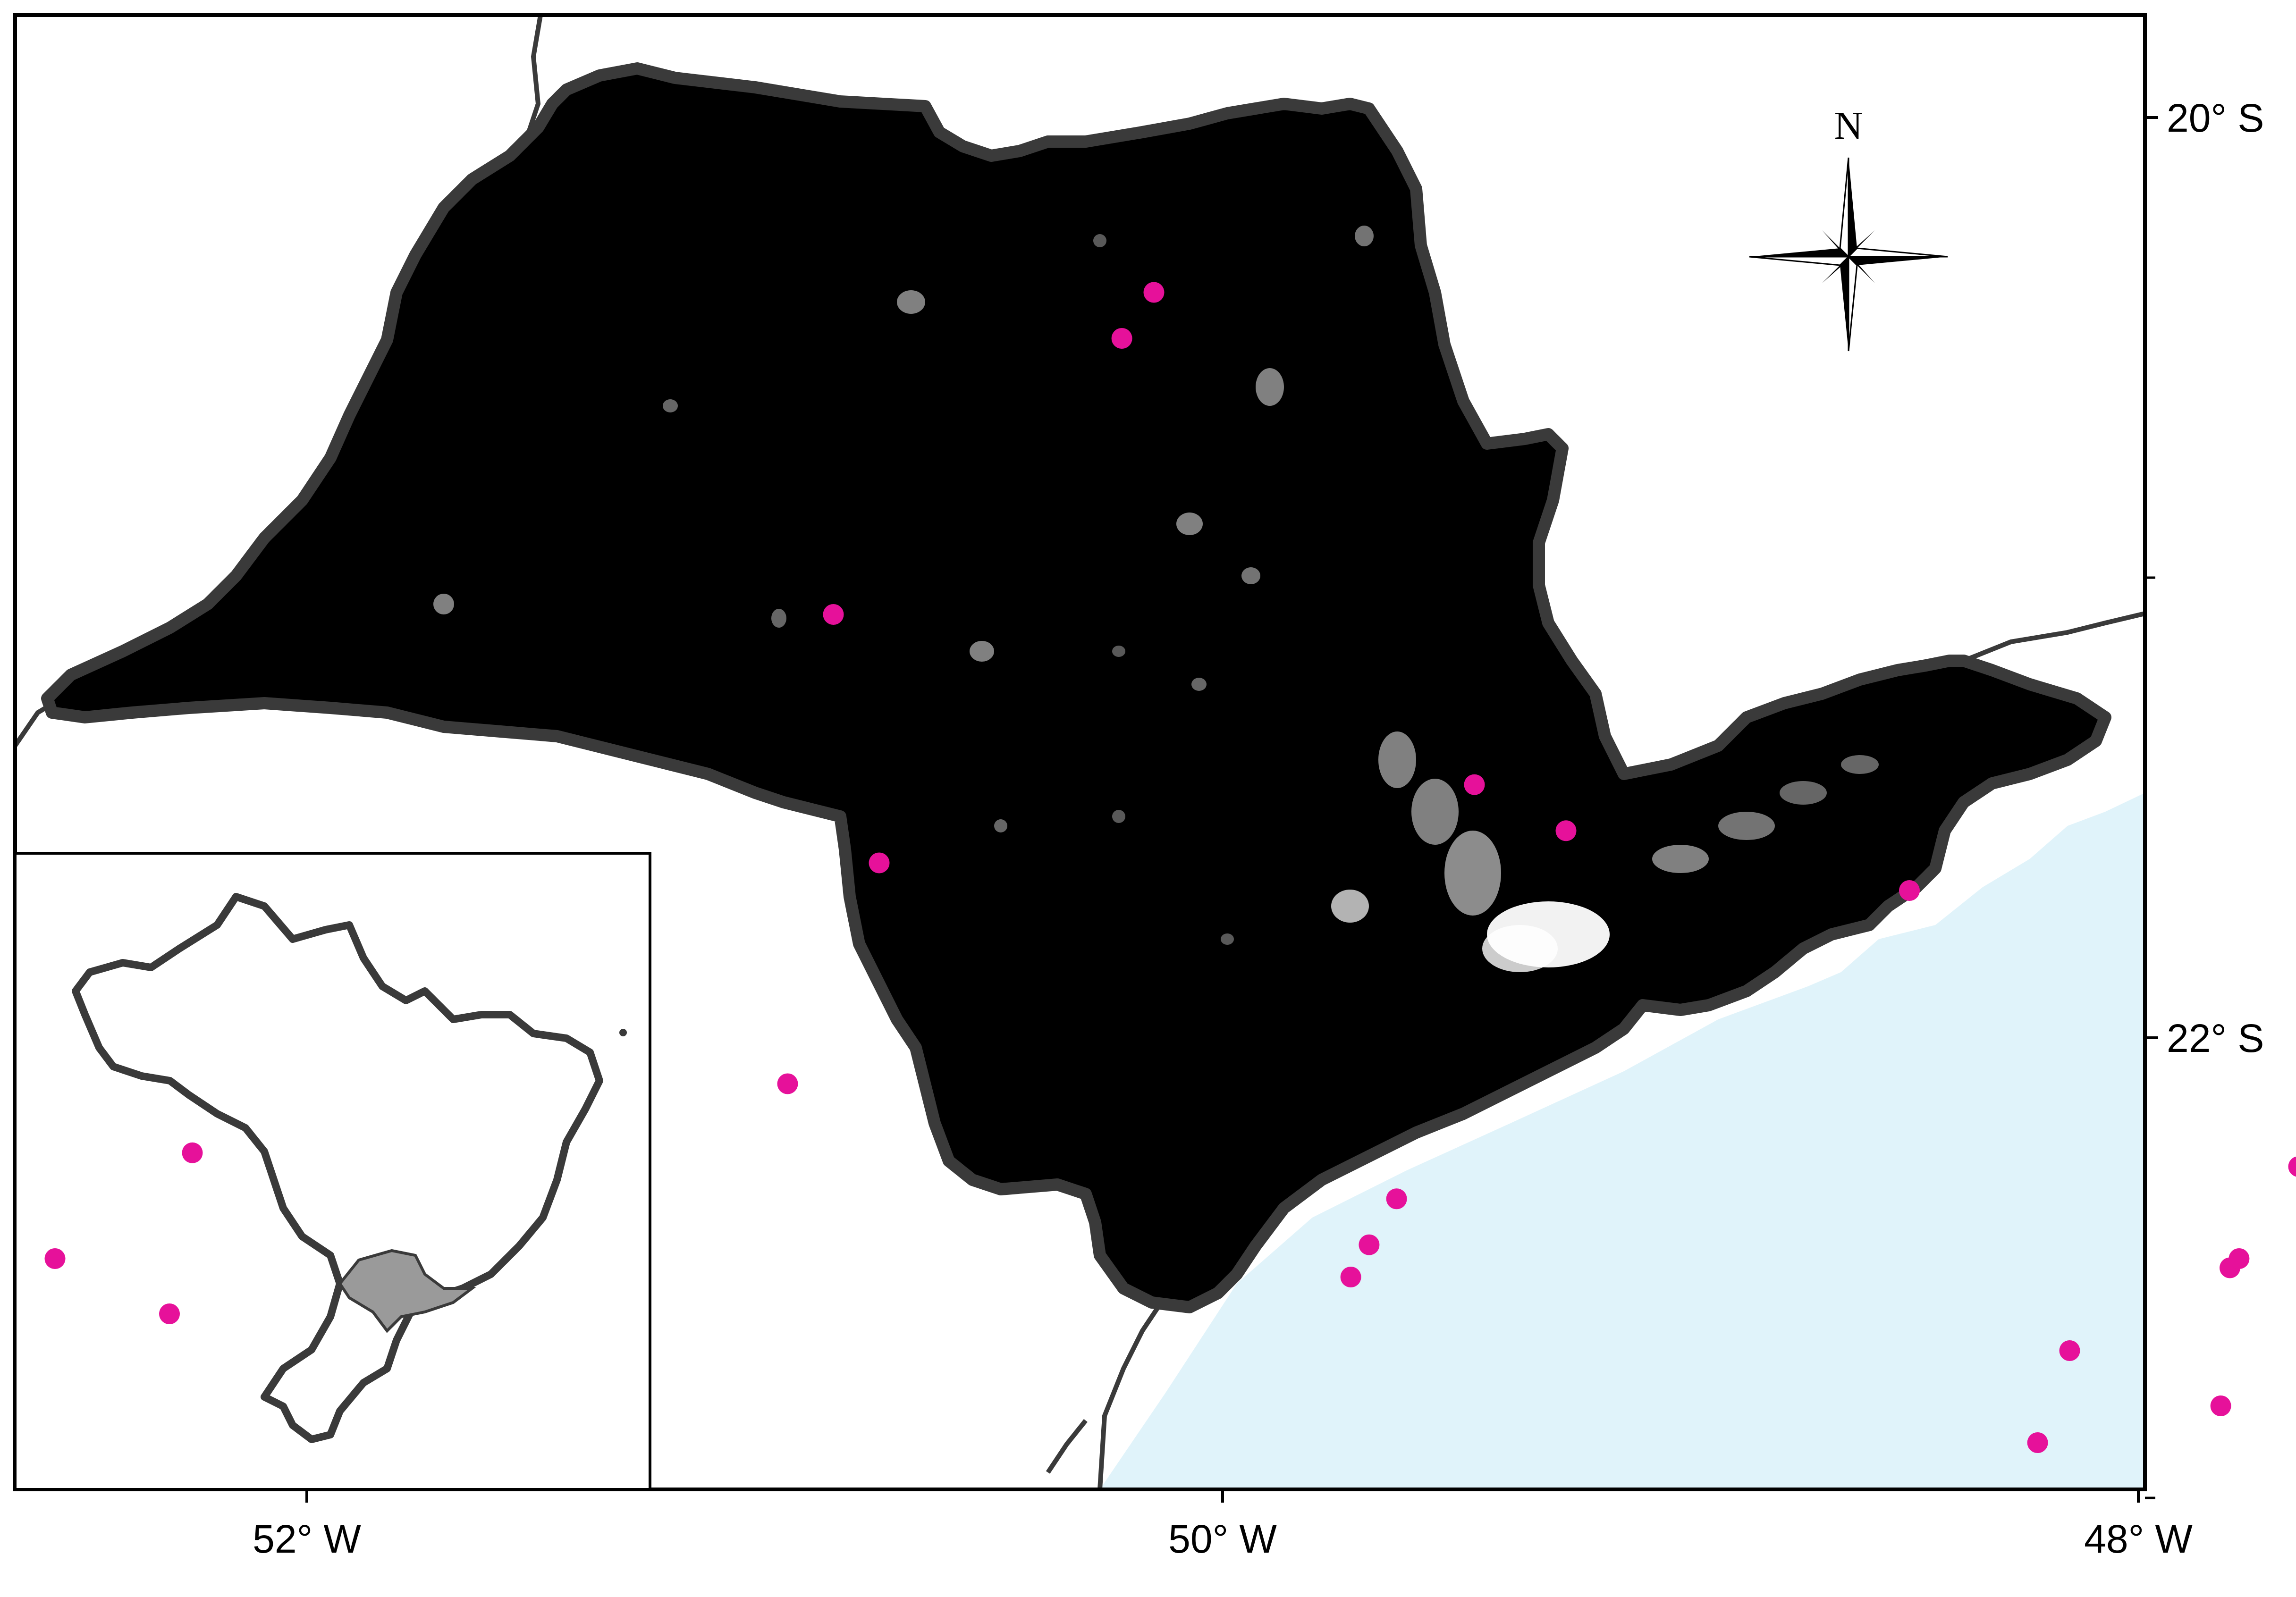 The height and width of the screenshot is (1597, 2296). I want to click on x-tick-label: 48° W, so click(2138, 1539).